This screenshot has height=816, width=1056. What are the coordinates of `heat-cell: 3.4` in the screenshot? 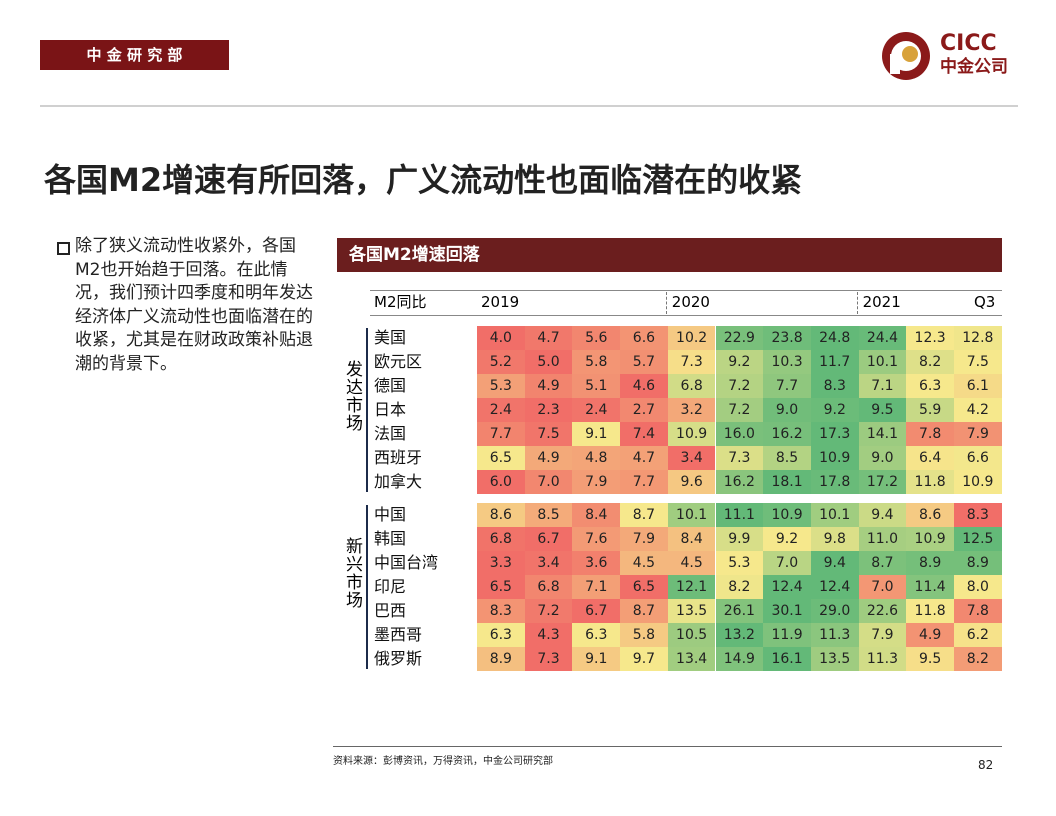 It's located at (691, 458).